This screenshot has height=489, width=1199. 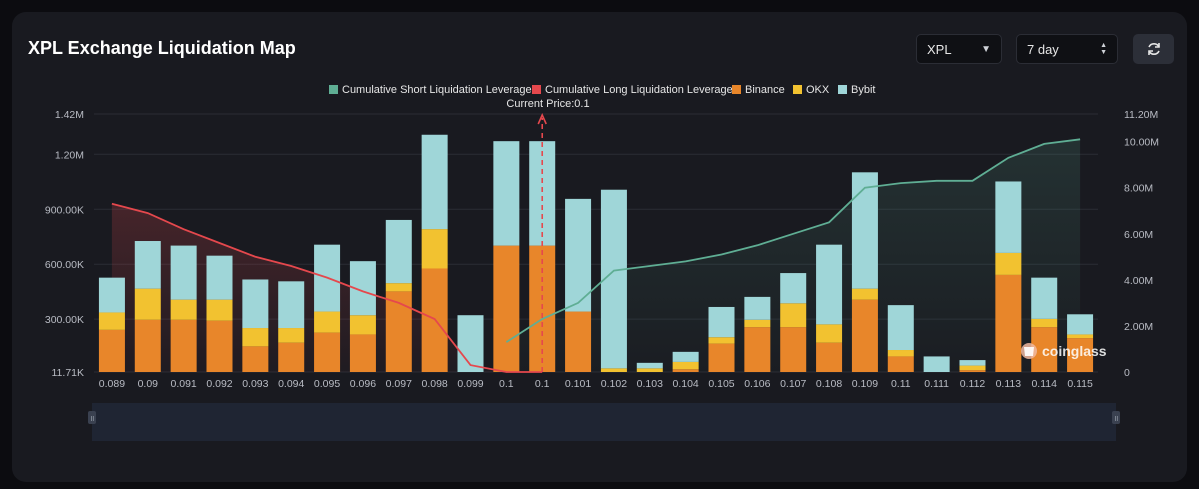 I want to click on x-tick-label: 0.101, so click(x=578, y=384).